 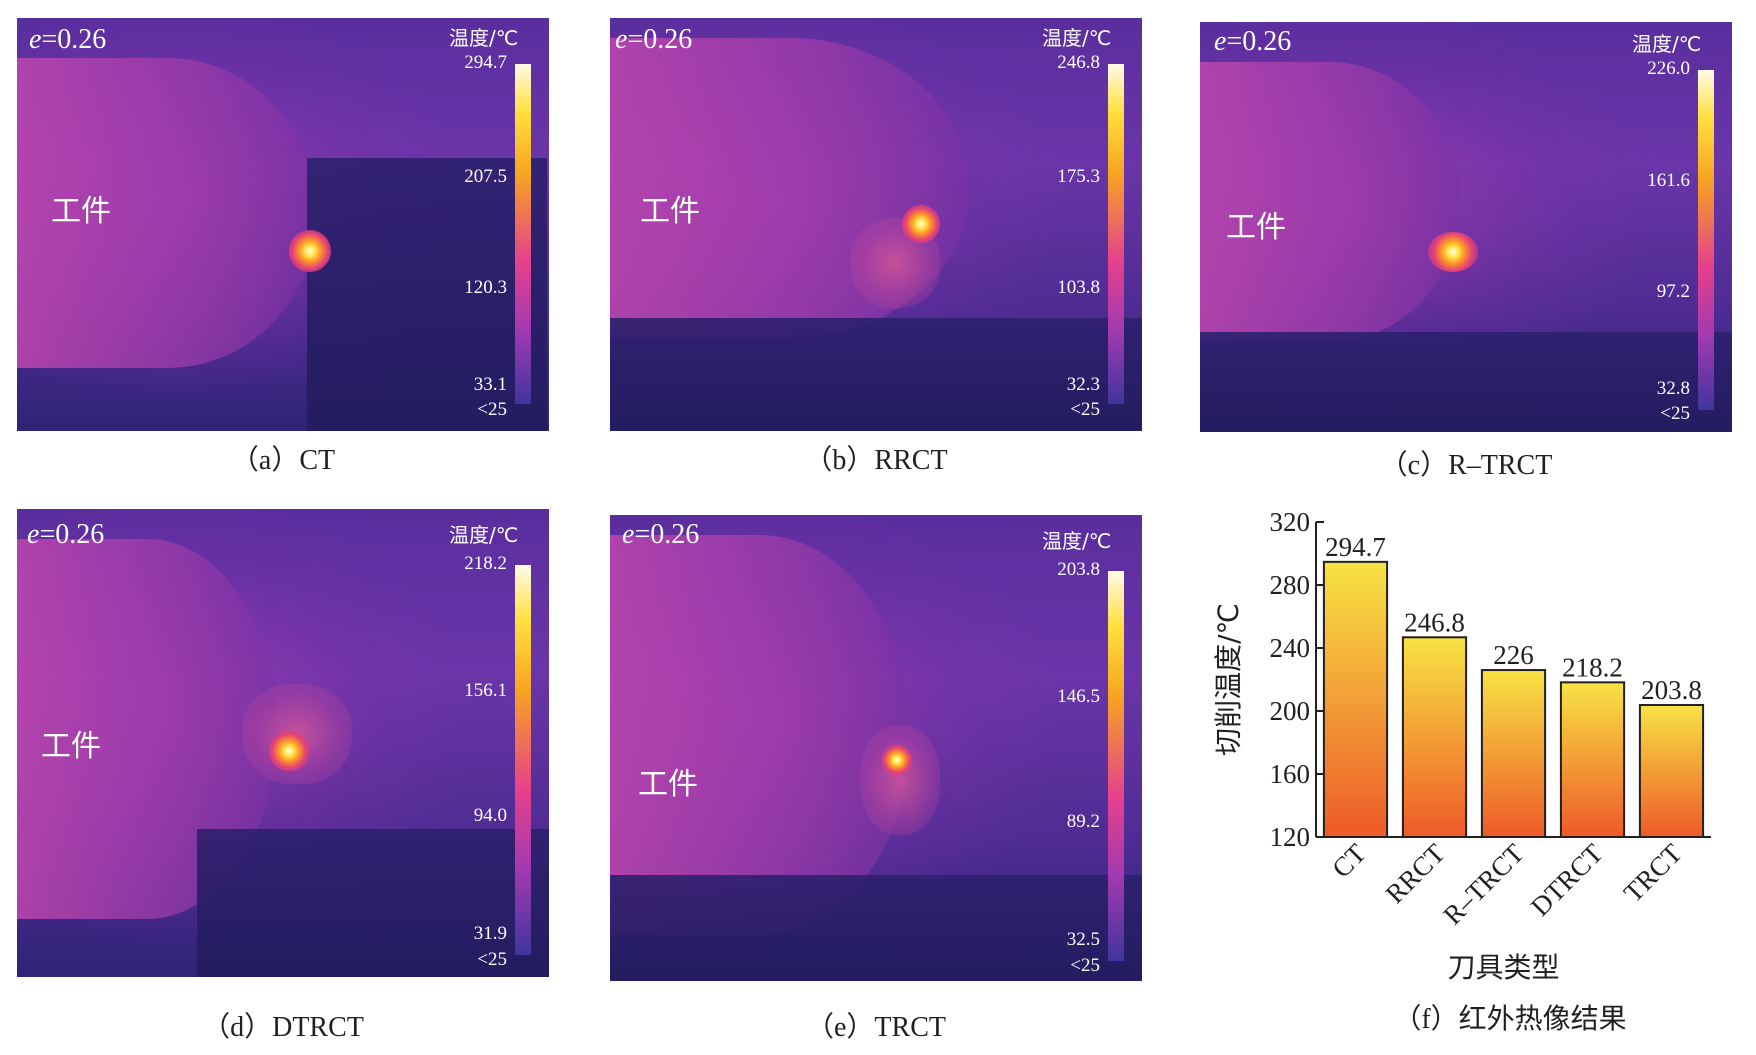 What do you see at coordinates (1083, 384) in the screenshot?
I see `colorbar-tick-min: 32.3` at bounding box center [1083, 384].